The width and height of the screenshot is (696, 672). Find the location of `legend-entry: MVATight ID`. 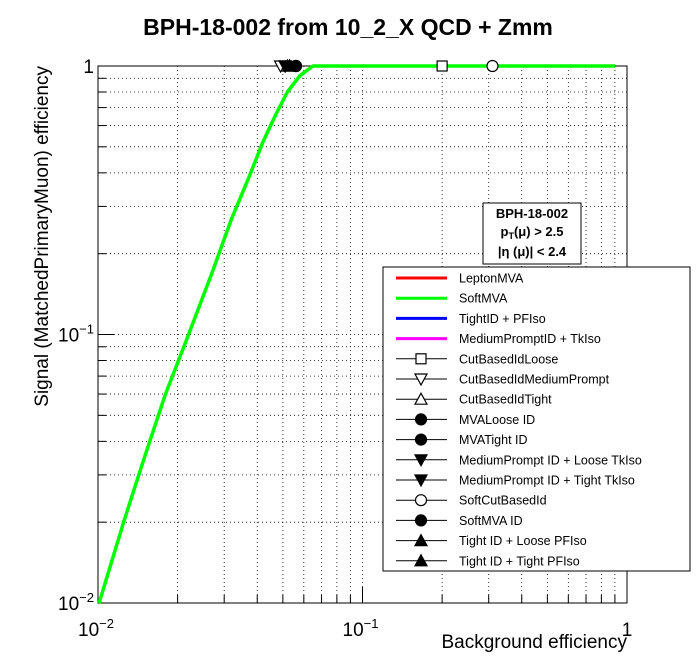

legend-entry: MVATight ID is located at coordinates (462, 440).